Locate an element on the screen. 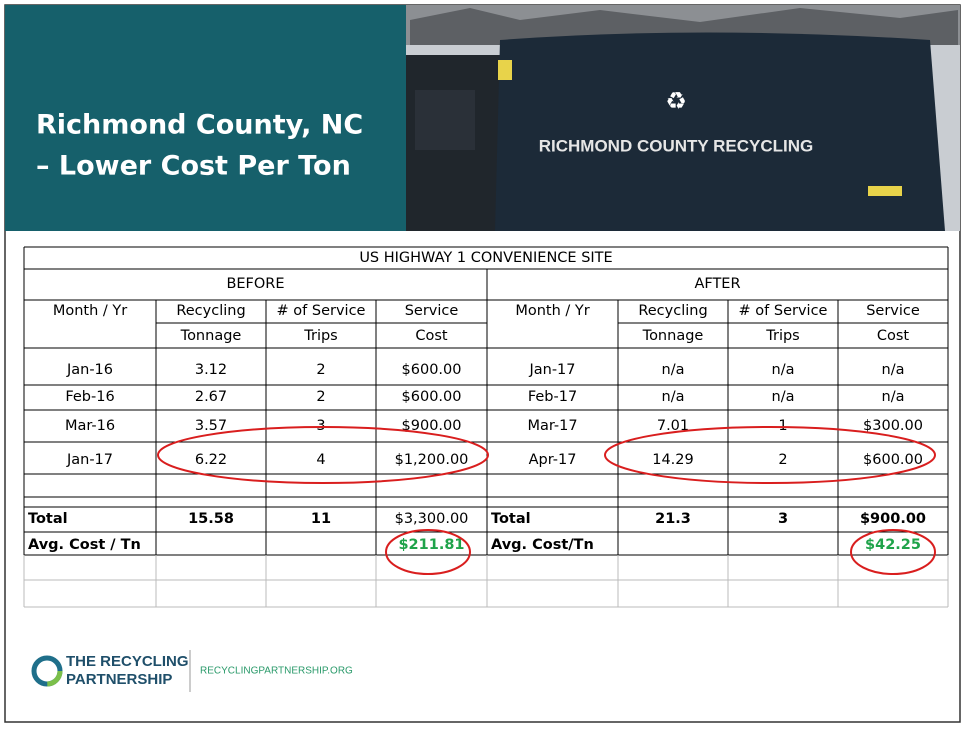 Image resolution: width=965 pixels, height=729 pixels. cell-text: Mar-17 is located at coordinates (552, 426).